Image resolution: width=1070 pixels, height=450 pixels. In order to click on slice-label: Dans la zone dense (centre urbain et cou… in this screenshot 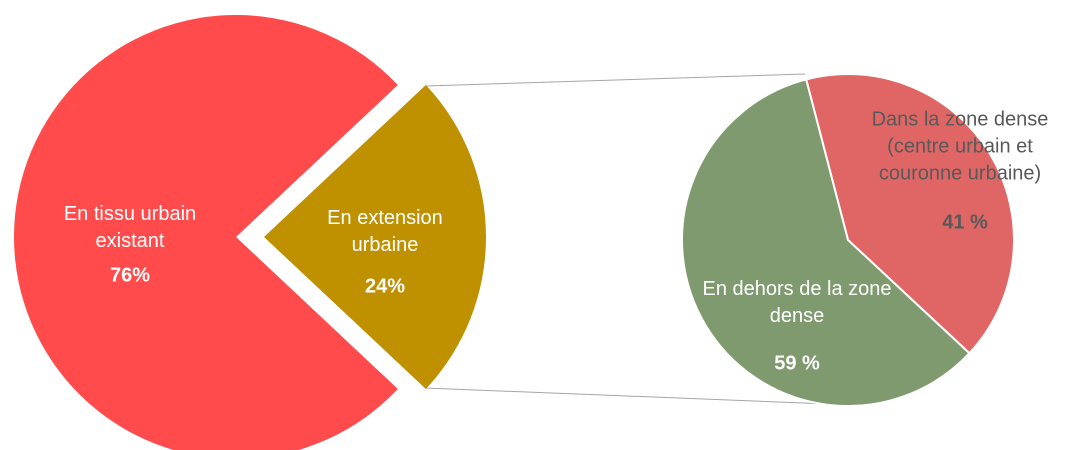, I will do `click(960, 146)`.